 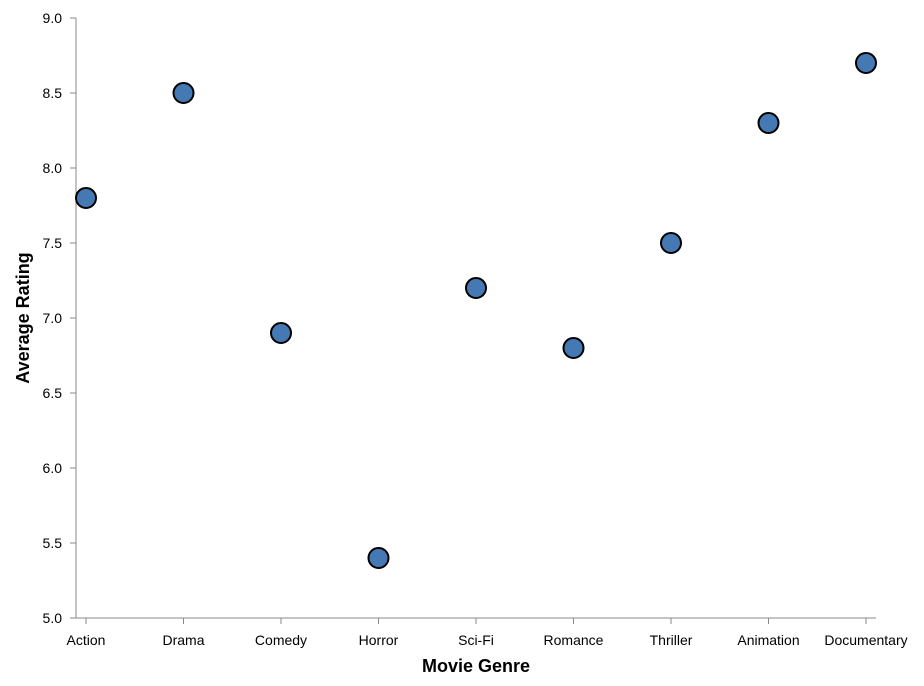 I want to click on y-tick-label: 7.5, so click(x=53, y=243).